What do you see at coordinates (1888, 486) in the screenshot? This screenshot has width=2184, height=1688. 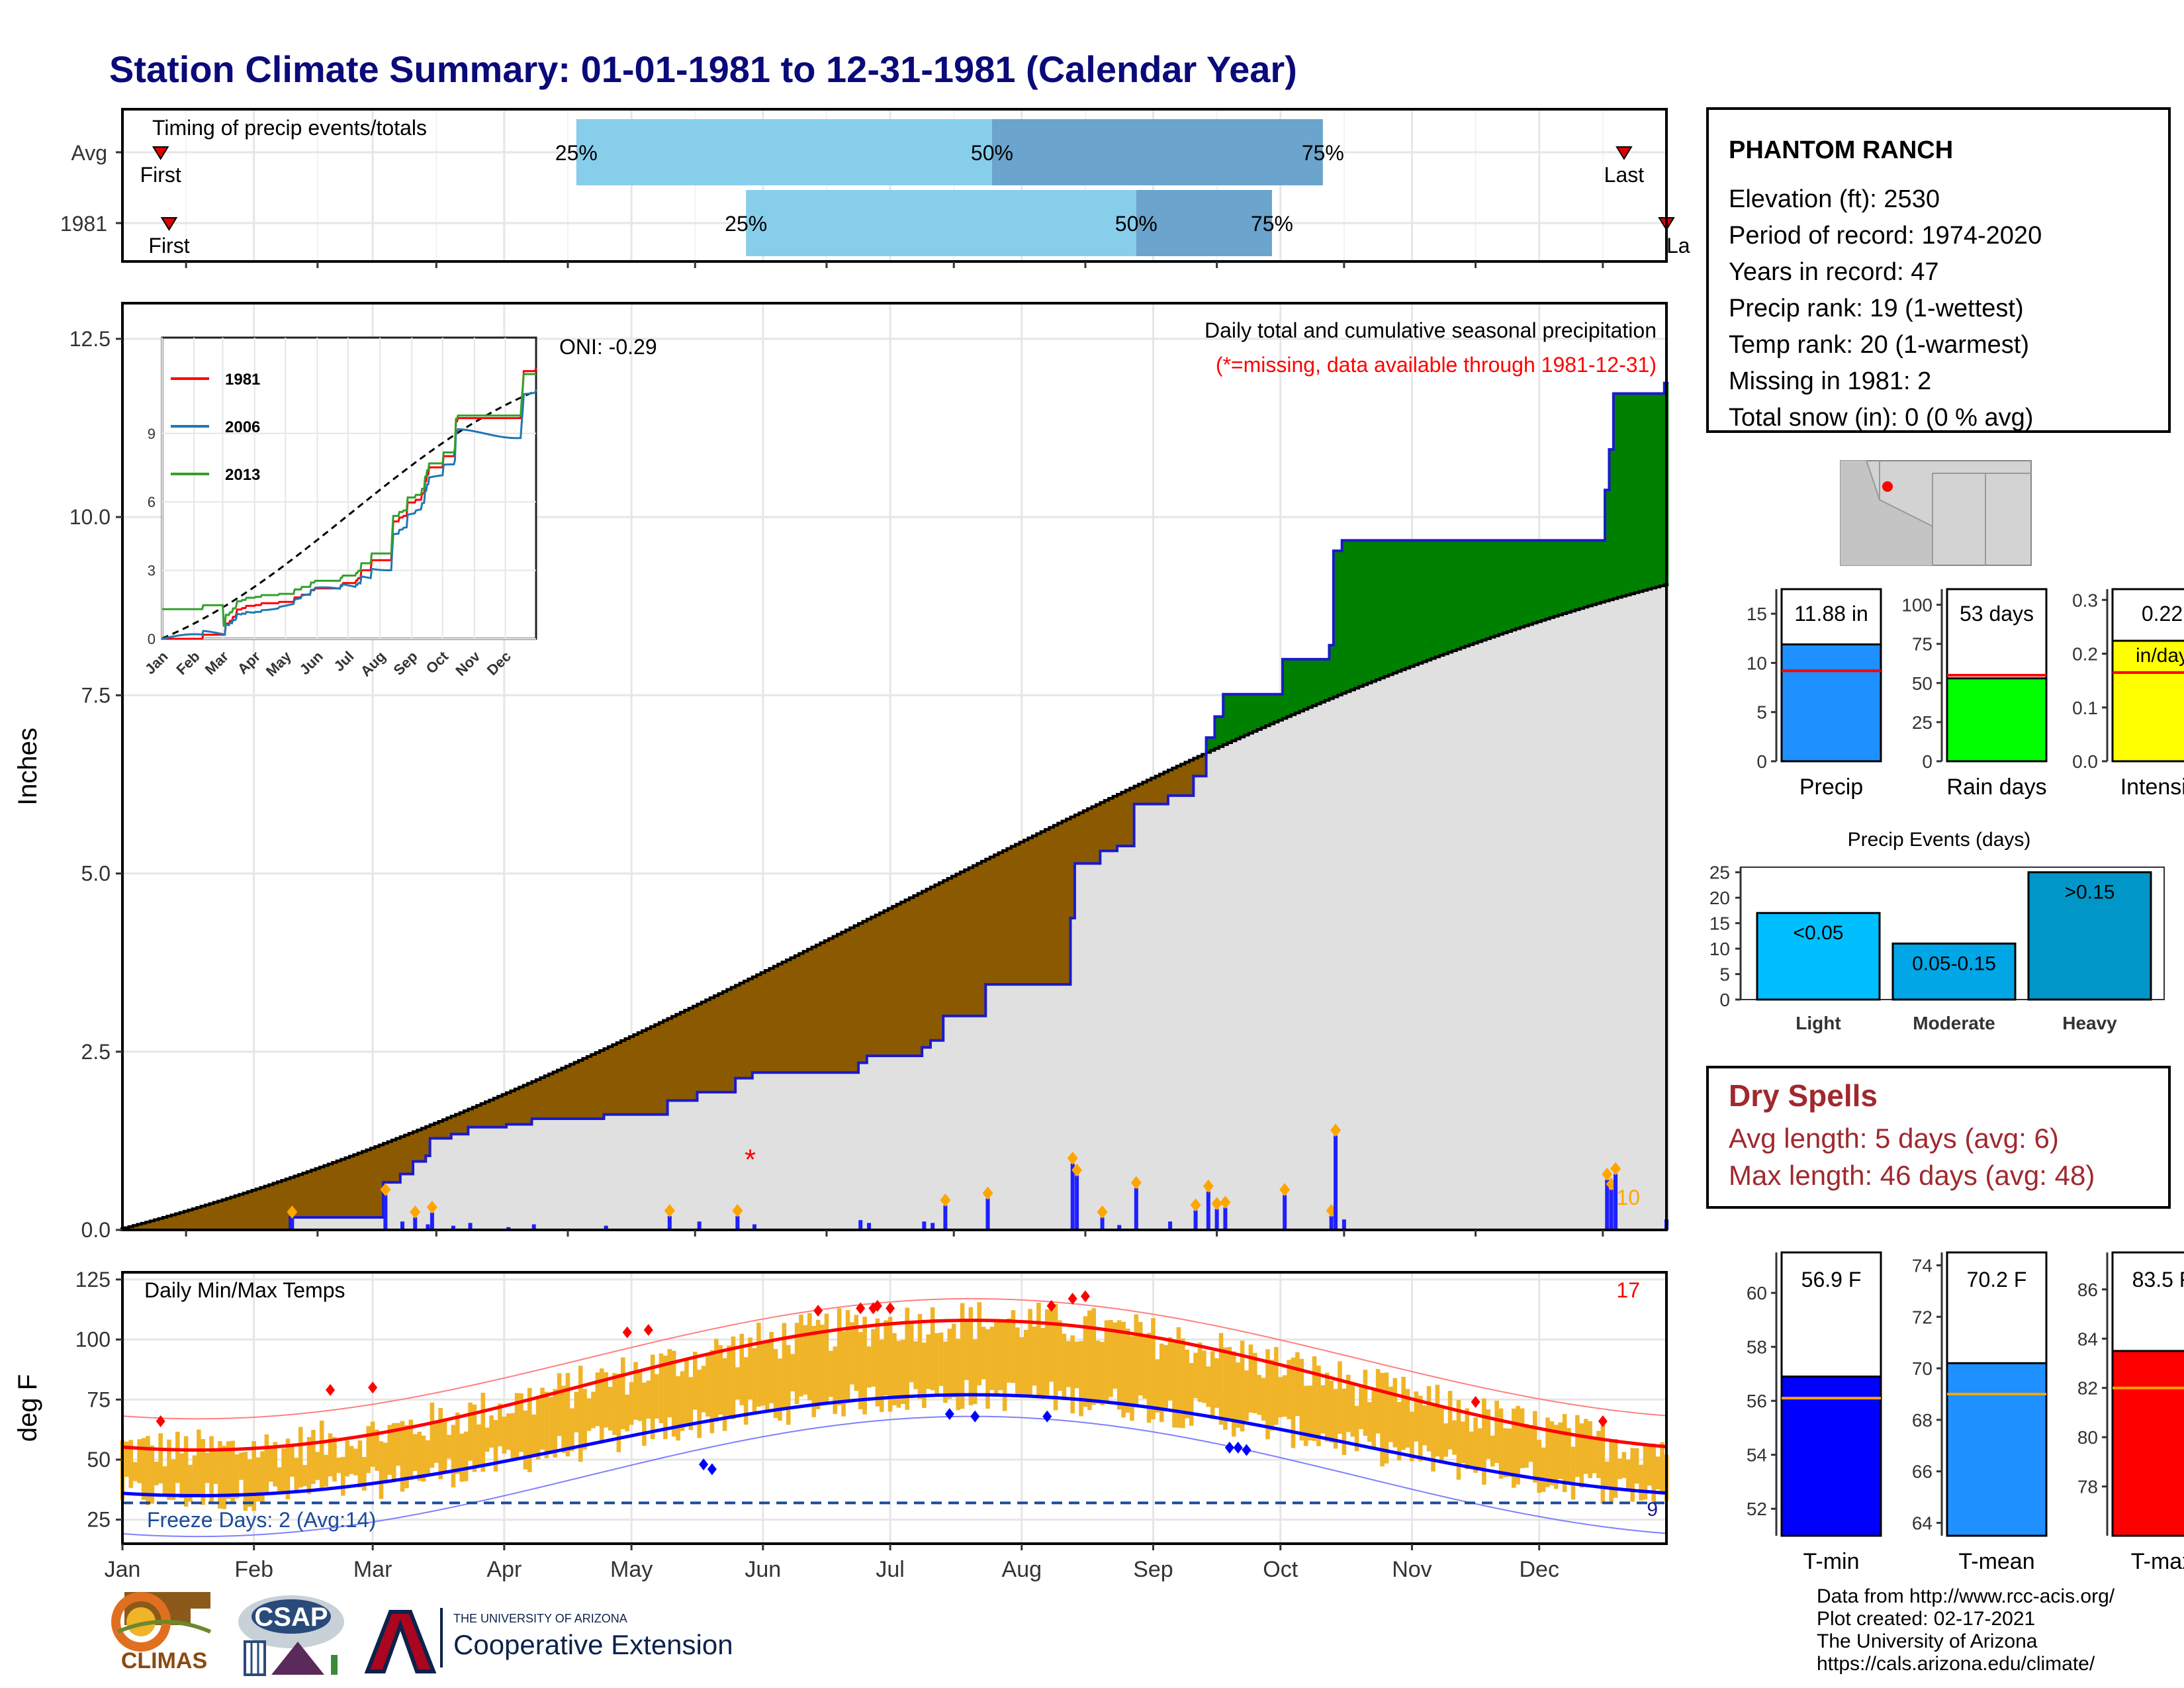 I see `station-location-dot` at bounding box center [1888, 486].